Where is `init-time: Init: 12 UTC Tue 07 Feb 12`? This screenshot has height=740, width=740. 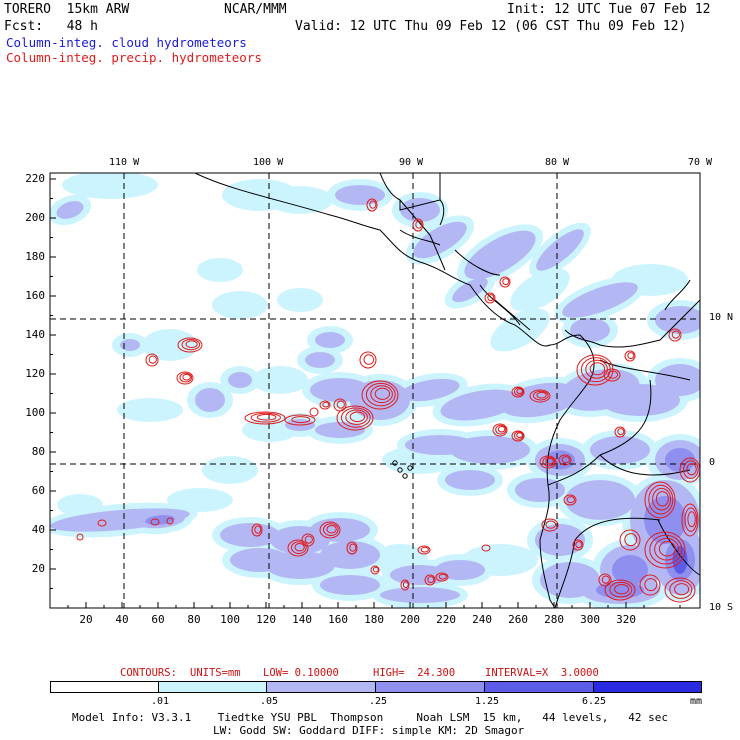 init-time: Init: 12 UTC Tue 07 Feb 12 is located at coordinates (609, 9).